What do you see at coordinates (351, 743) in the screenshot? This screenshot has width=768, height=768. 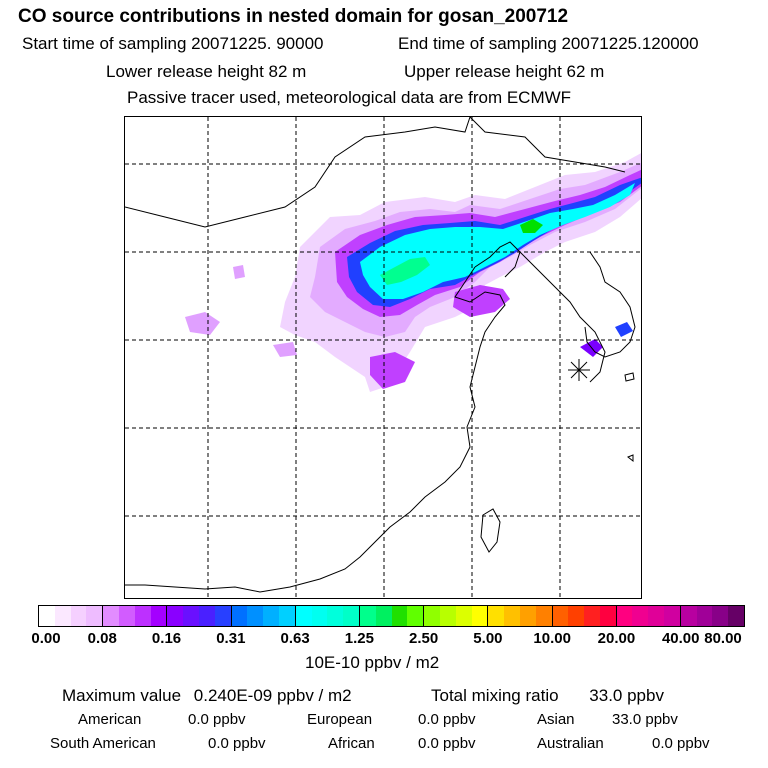 I see `region-name: African` at bounding box center [351, 743].